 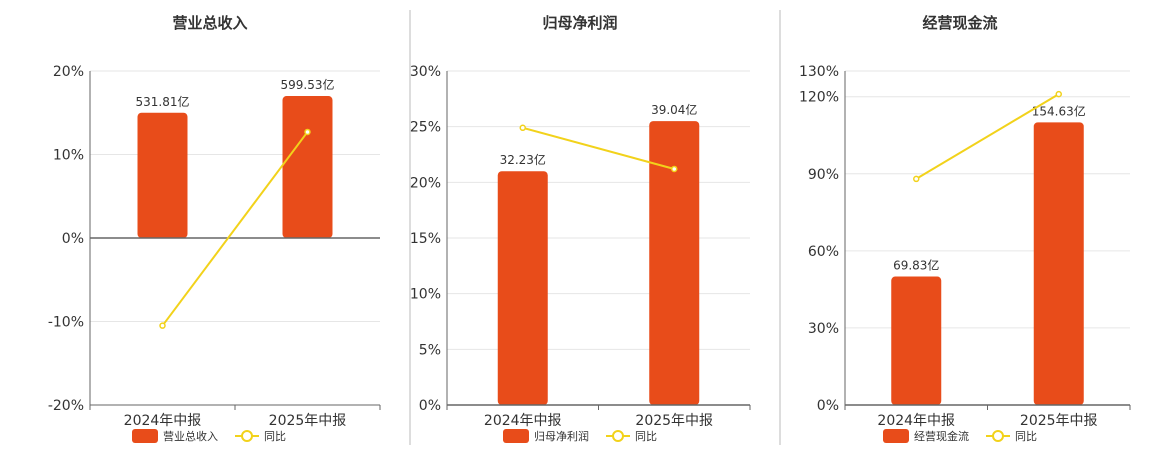 What do you see at coordinates (308, 84) in the screenshot?
I see `bar-value-label: 599.53亿` at bounding box center [308, 84].